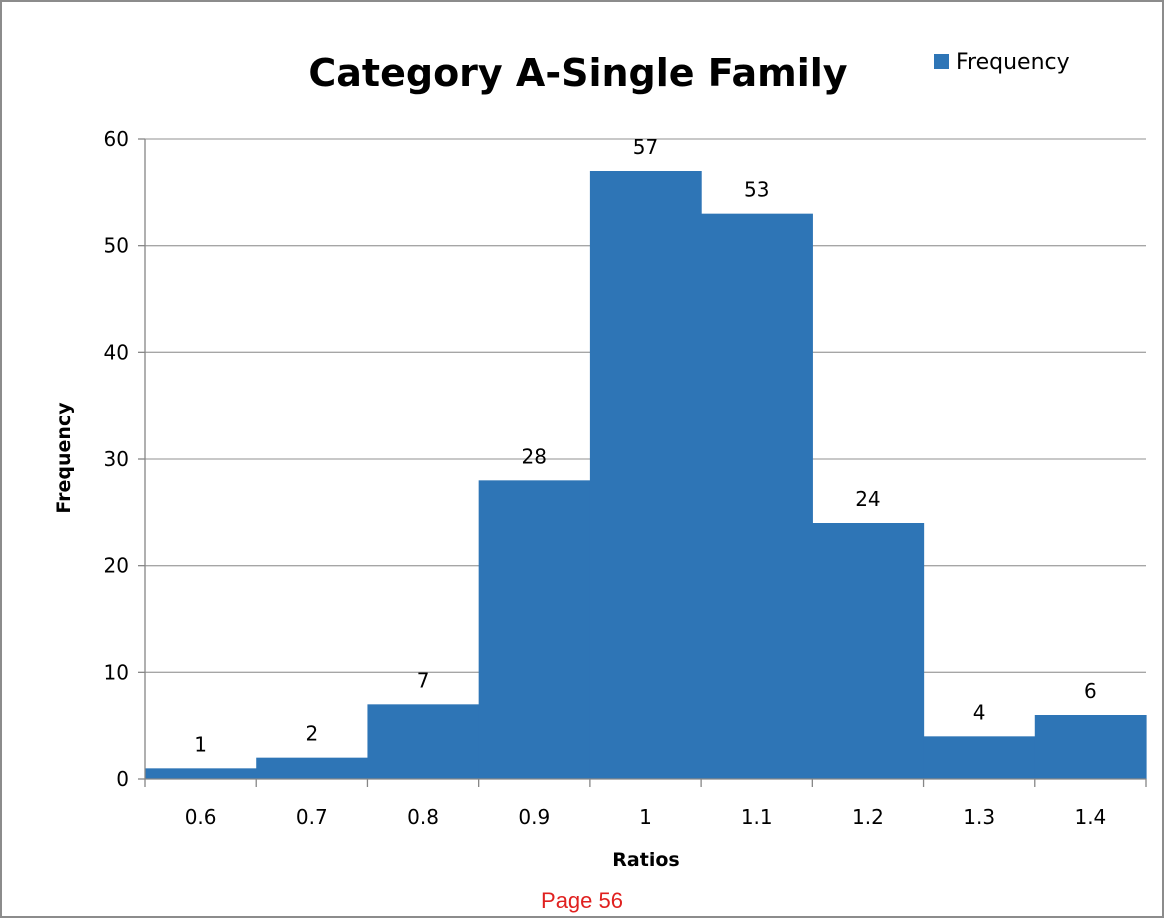 Image resolution: width=1164 pixels, height=918 pixels. I want to click on bar-1.3, so click(979, 757).